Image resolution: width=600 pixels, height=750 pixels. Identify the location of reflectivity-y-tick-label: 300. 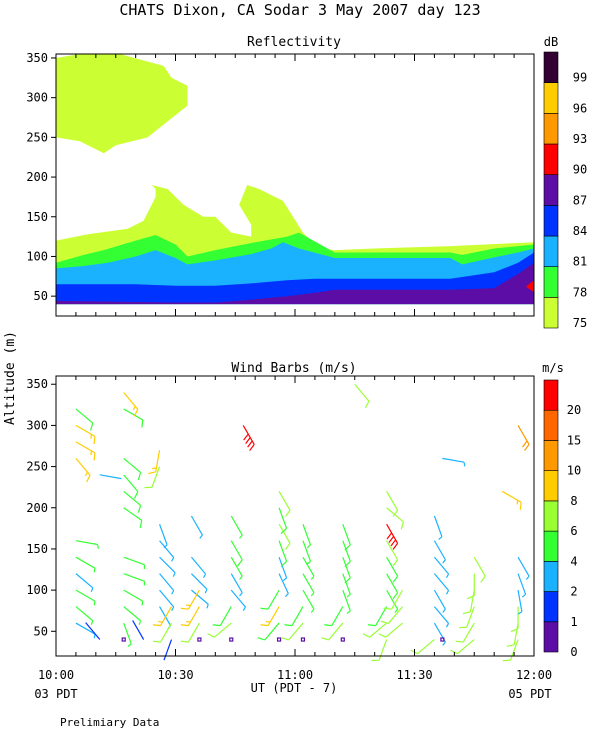
(37, 98).